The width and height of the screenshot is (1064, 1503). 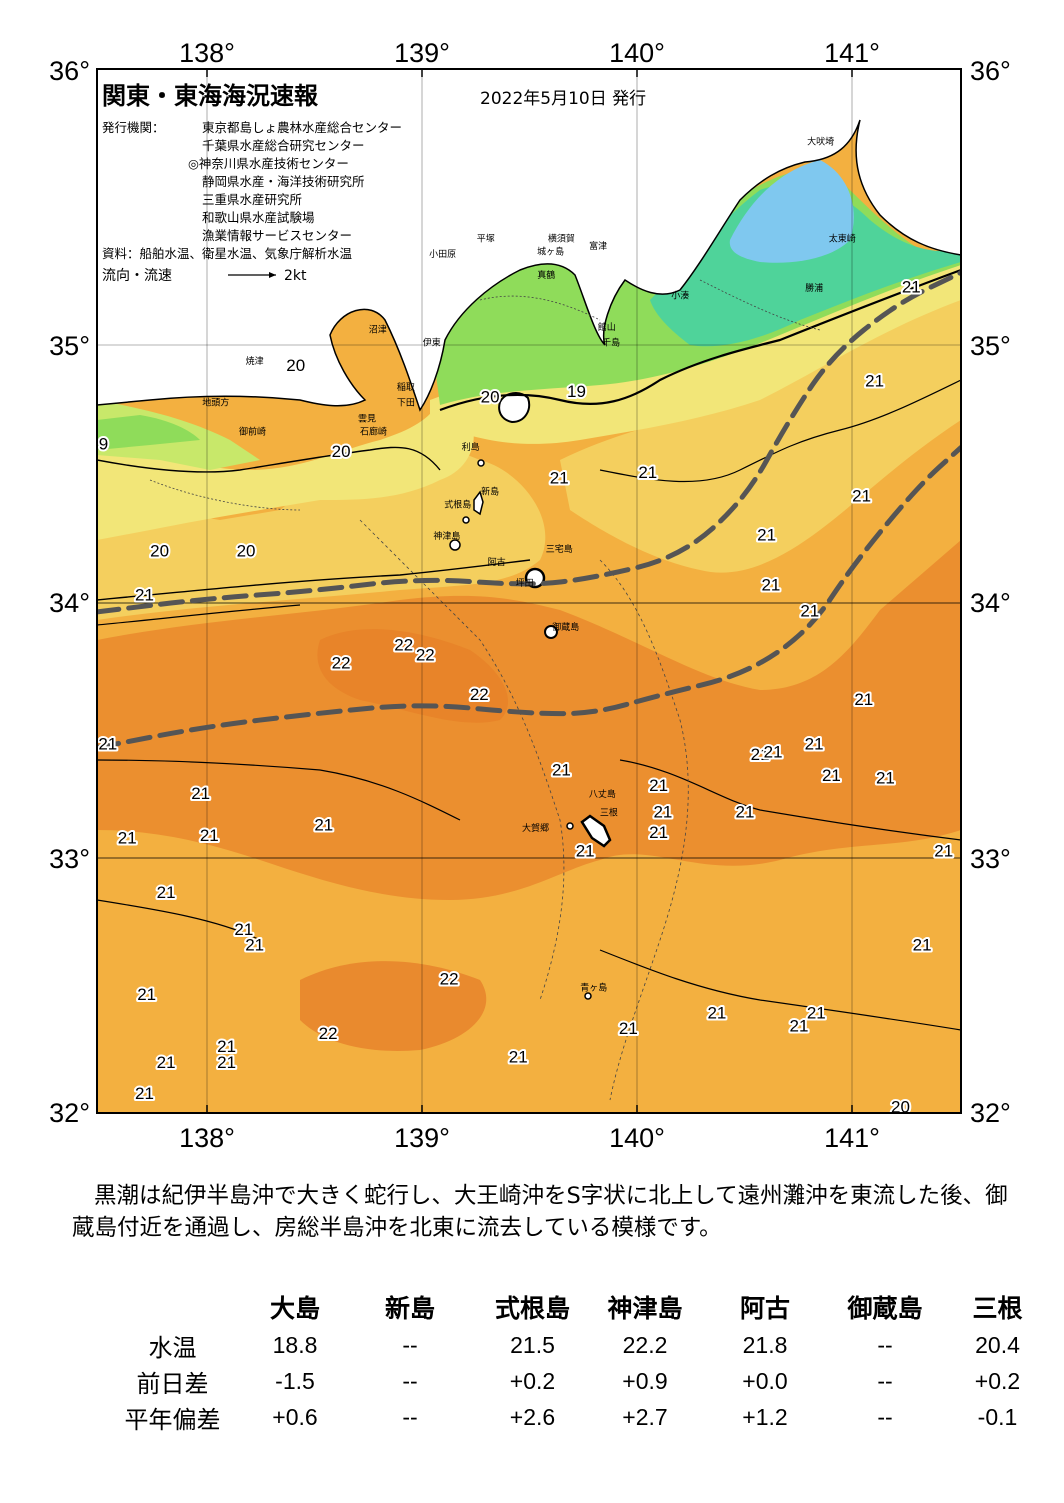 I want to click on place-label: 小田原, so click(x=442, y=254).